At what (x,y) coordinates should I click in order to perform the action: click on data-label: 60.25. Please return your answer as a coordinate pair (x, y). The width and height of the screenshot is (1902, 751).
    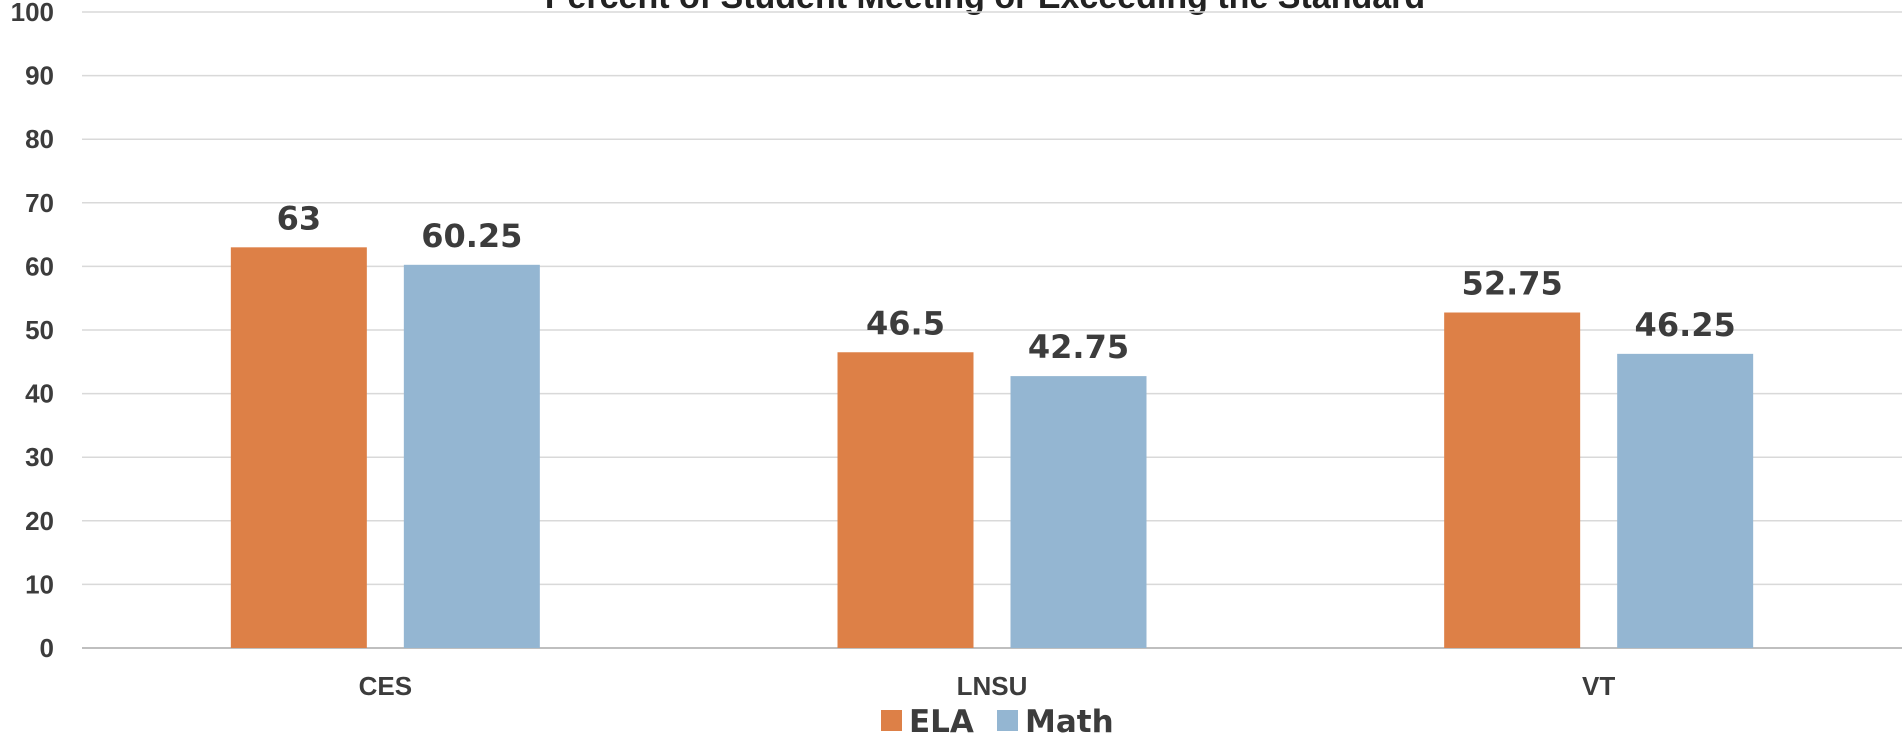
    Looking at the image, I should click on (471, 236).